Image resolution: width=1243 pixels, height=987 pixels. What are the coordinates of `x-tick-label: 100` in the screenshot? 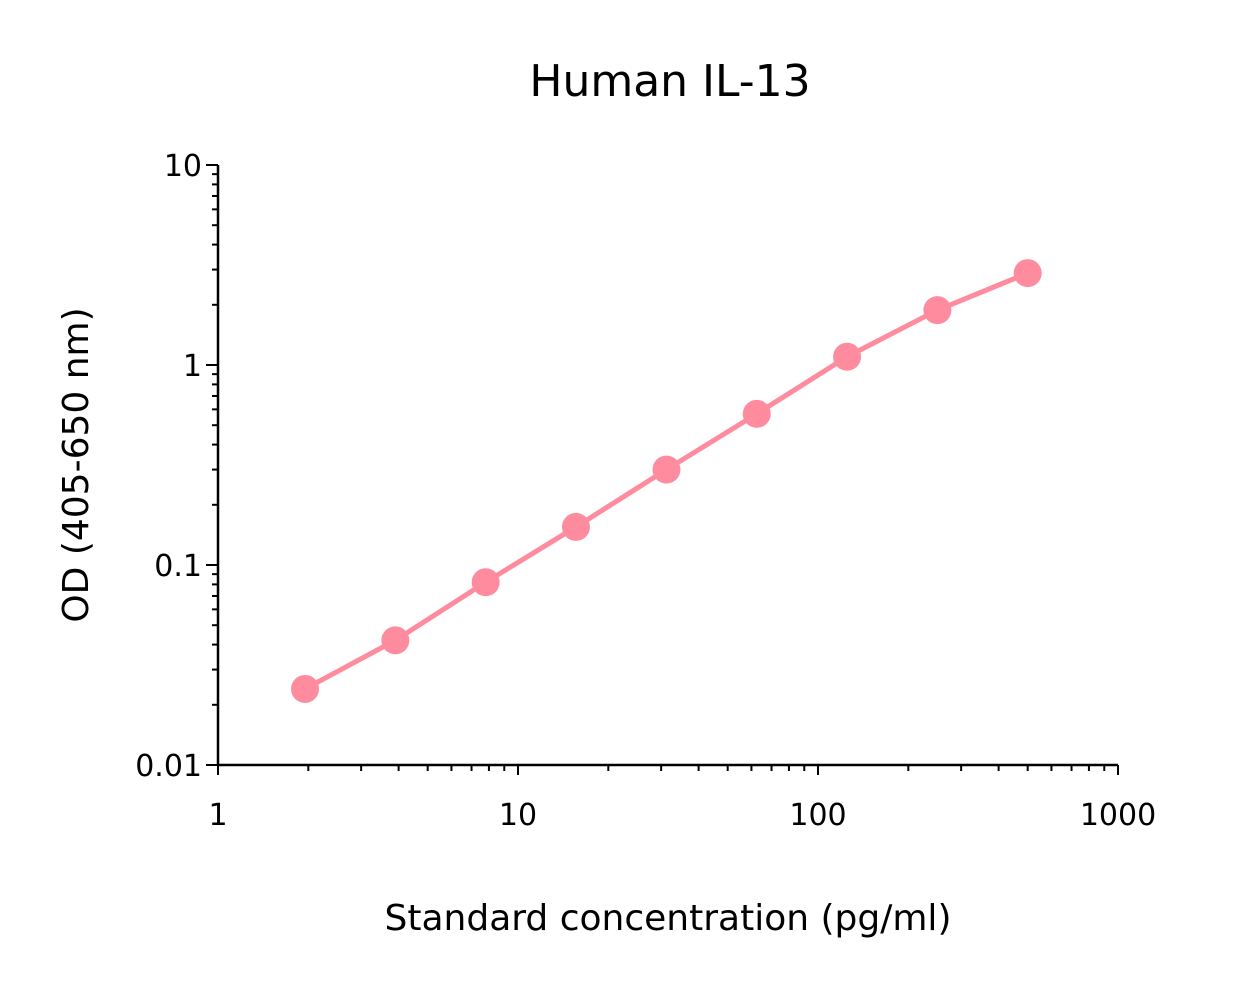 It's located at (817, 815).